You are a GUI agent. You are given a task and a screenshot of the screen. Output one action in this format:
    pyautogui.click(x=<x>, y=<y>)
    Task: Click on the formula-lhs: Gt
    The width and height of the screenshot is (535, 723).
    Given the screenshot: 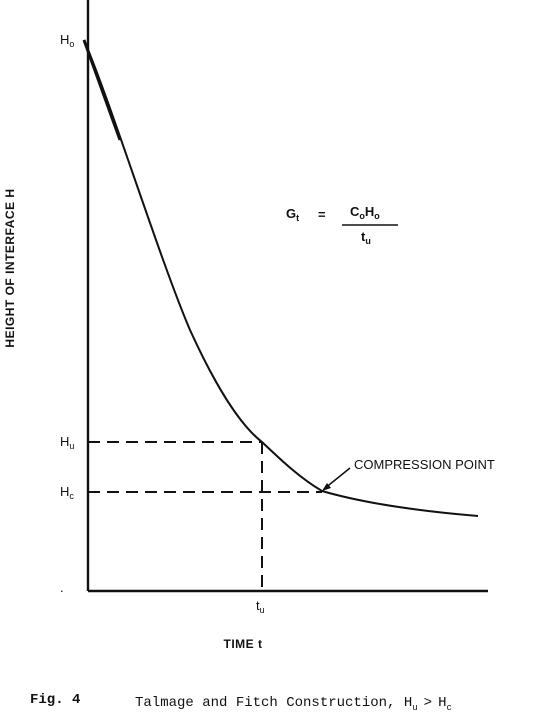 What is the action you would take?
    pyautogui.click(x=292, y=214)
    